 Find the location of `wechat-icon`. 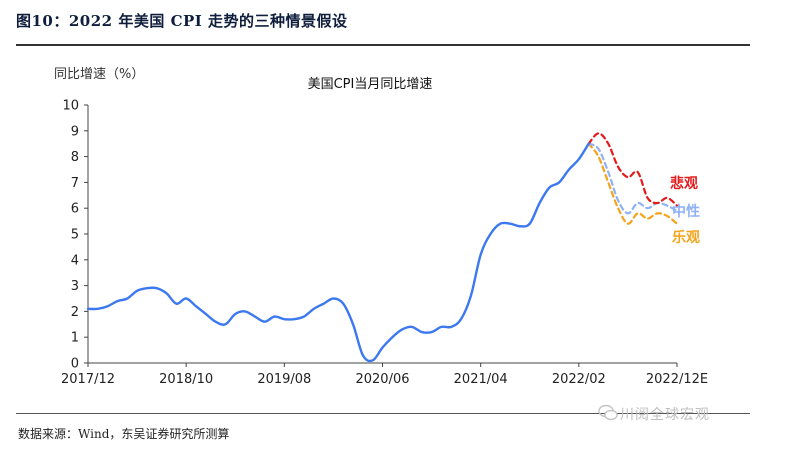

wechat-icon is located at coordinates (608, 412).